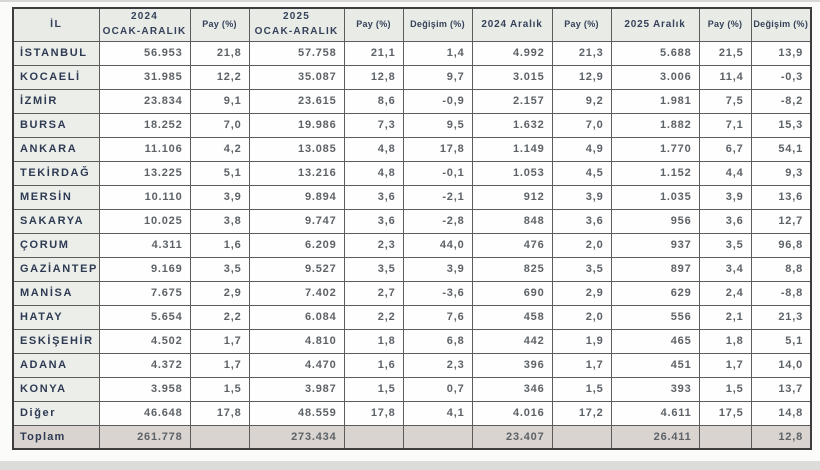 The width and height of the screenshot is (820, 470). I want to click on value-cell: 23.407, so click(512, 437).